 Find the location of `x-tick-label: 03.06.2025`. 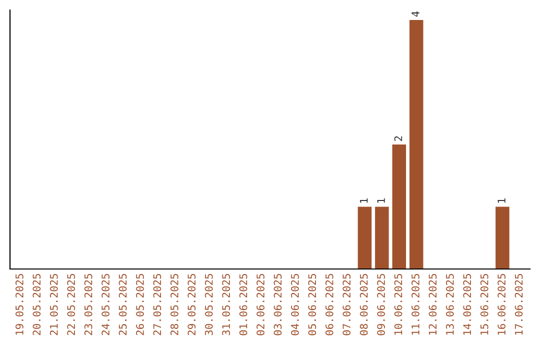

x-tick-label: 03.06.2025 is located at coordinates (278, 305).